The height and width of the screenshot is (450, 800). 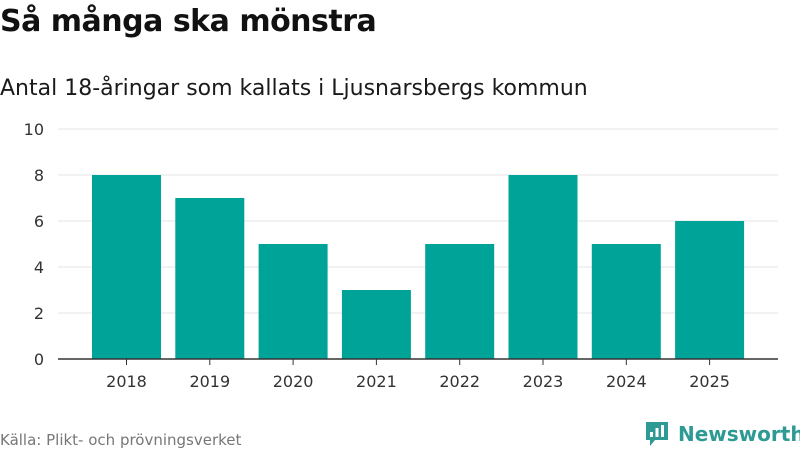 I want to click on x-tick-label: 2024, so click(x=626, y=381).